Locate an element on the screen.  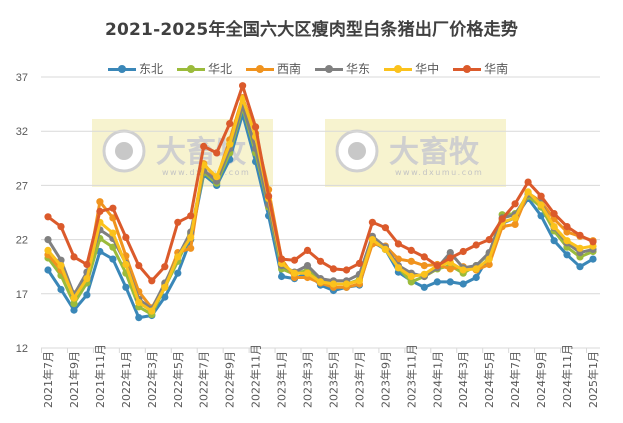
x-tick-label: 2024年1月 is located at coordinates (437, 379).